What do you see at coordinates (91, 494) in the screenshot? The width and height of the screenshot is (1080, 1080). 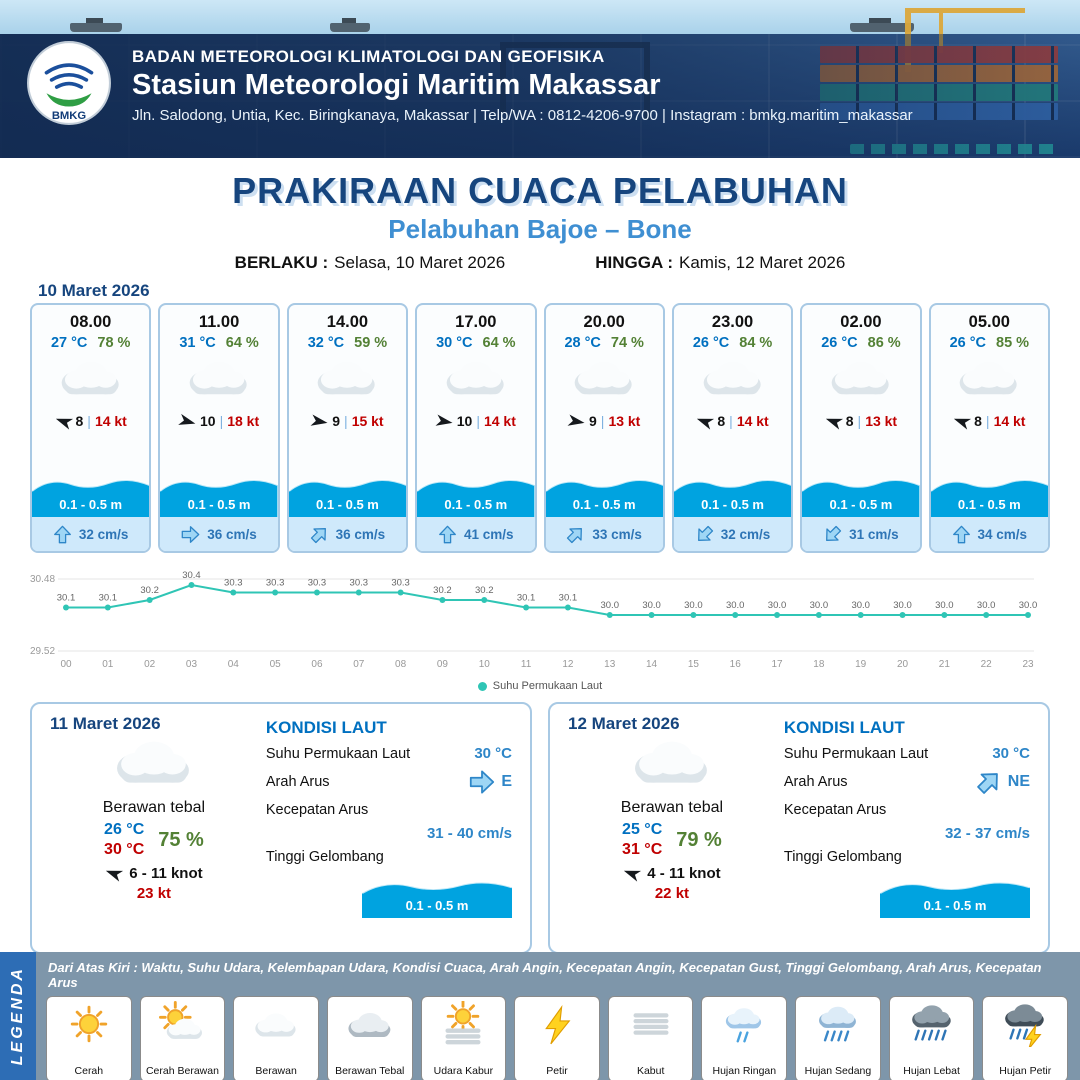 I see `wave-height-band: 0.1 - 0.5 m` at bounding box center [91, 494].